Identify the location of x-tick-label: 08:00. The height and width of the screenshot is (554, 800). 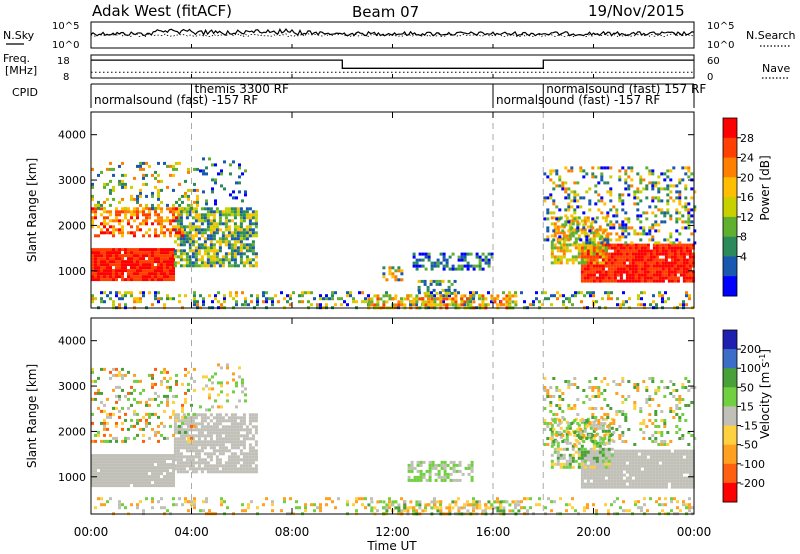
(292, 532).